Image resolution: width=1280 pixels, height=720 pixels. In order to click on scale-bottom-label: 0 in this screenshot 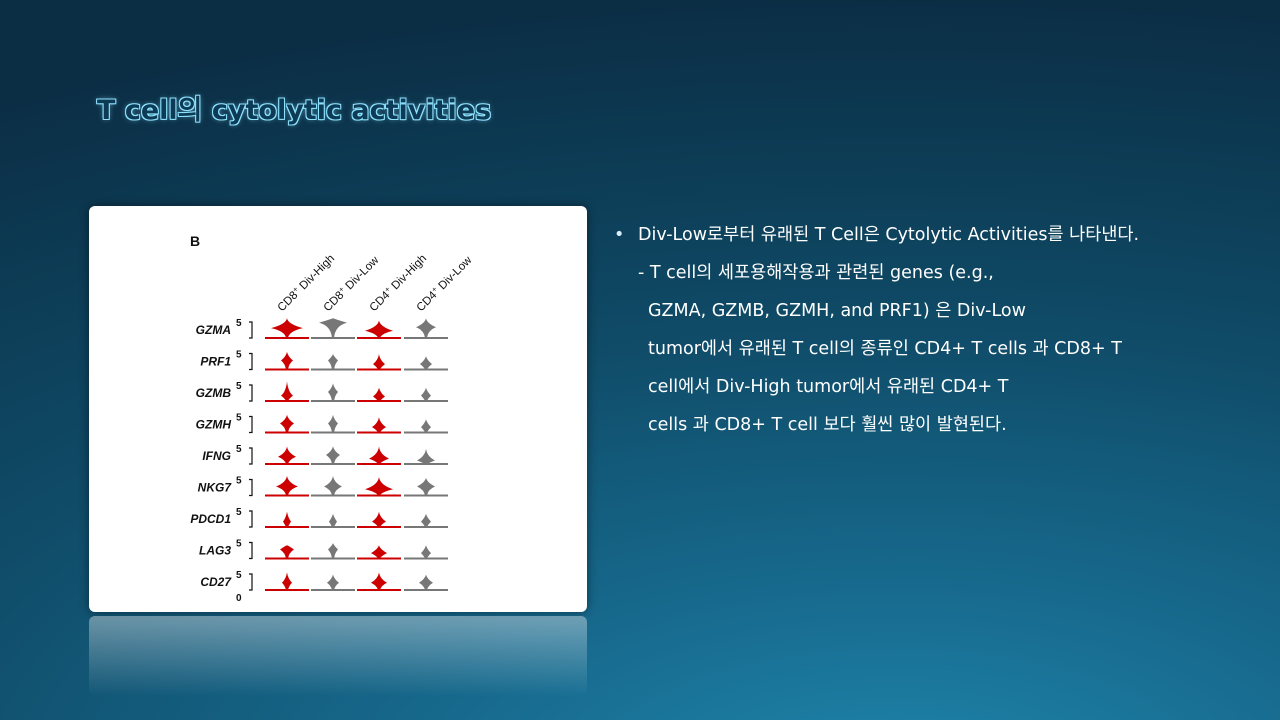, I will do `click(239, 598)`.